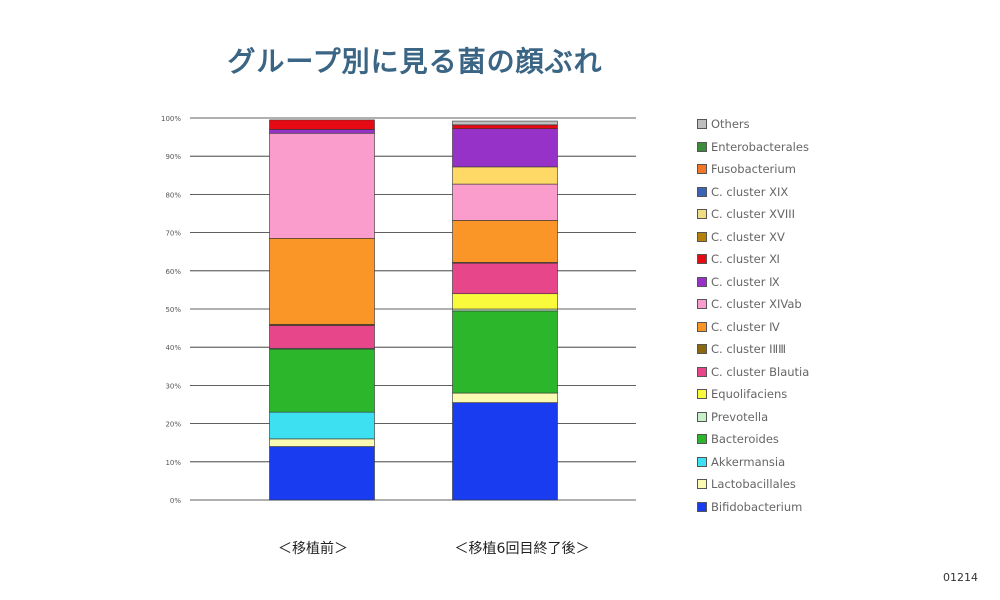  What do you see at coordinates (745, 281) in the screenshot?
I see `legend-label: C. cluster Ⅸ` at bounding box center [745, 281].